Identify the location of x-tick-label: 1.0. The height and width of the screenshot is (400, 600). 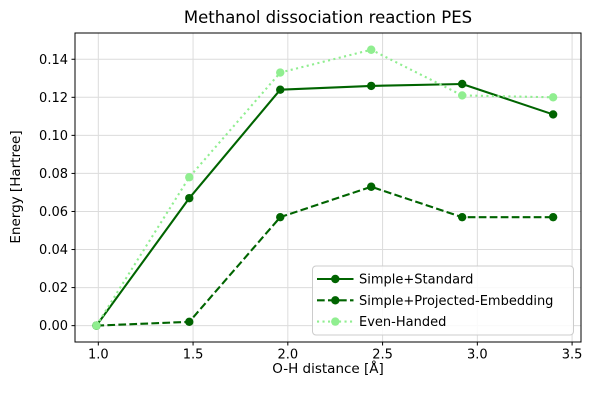
(98, 355).